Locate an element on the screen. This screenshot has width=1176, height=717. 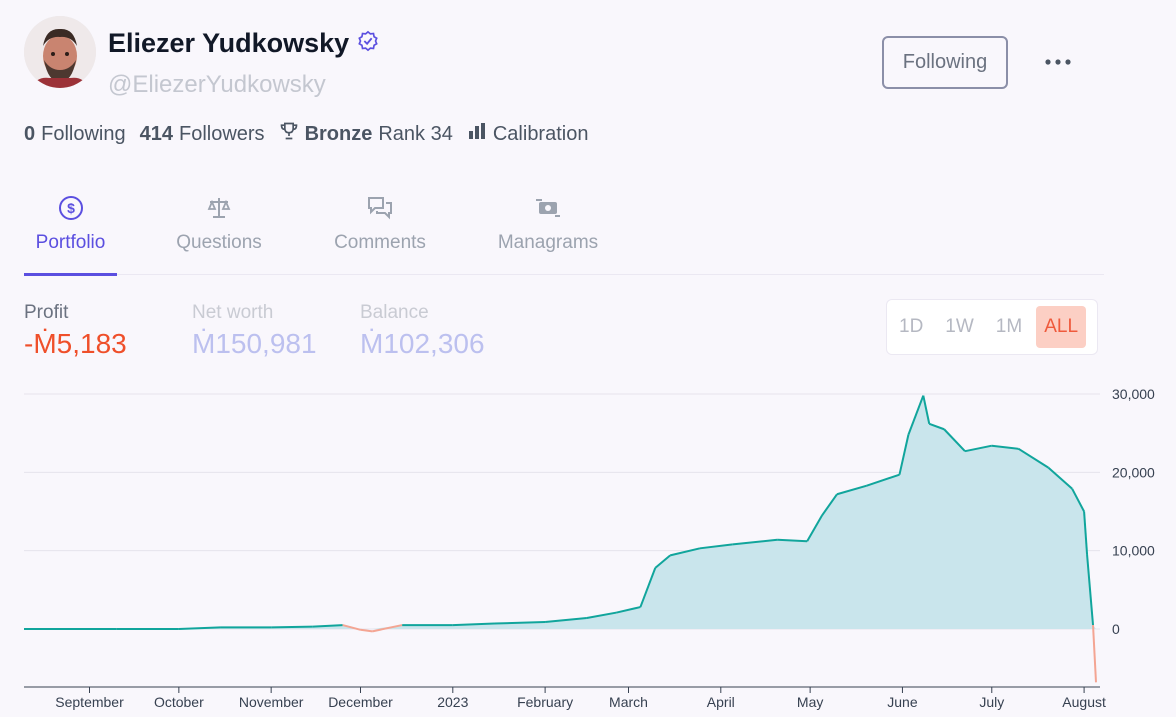
avatar is located at coordinates (60, 52).